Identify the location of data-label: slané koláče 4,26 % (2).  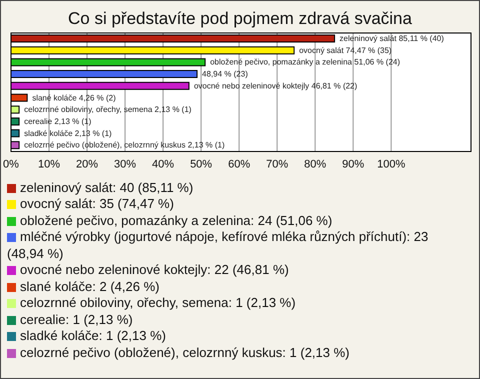
(74, 97).